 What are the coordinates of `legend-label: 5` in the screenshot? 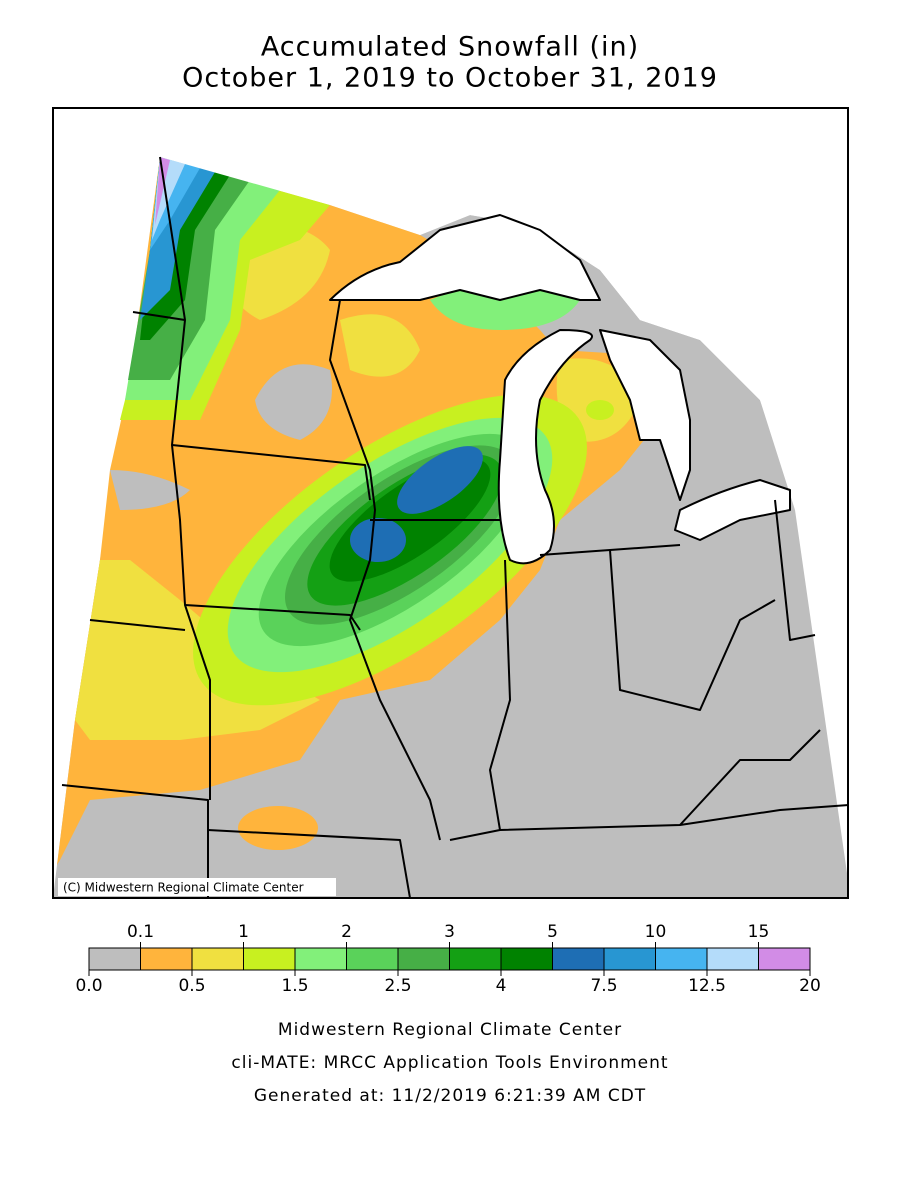 It's located at (552, 932).